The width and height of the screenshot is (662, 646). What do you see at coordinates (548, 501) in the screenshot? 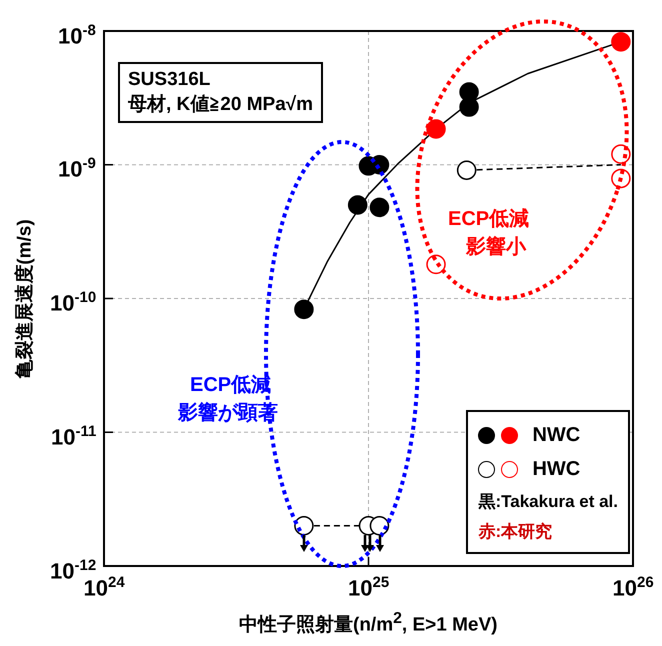
I see `annotation: 黒:Takakura et al.` at bounding box center [548, 501].